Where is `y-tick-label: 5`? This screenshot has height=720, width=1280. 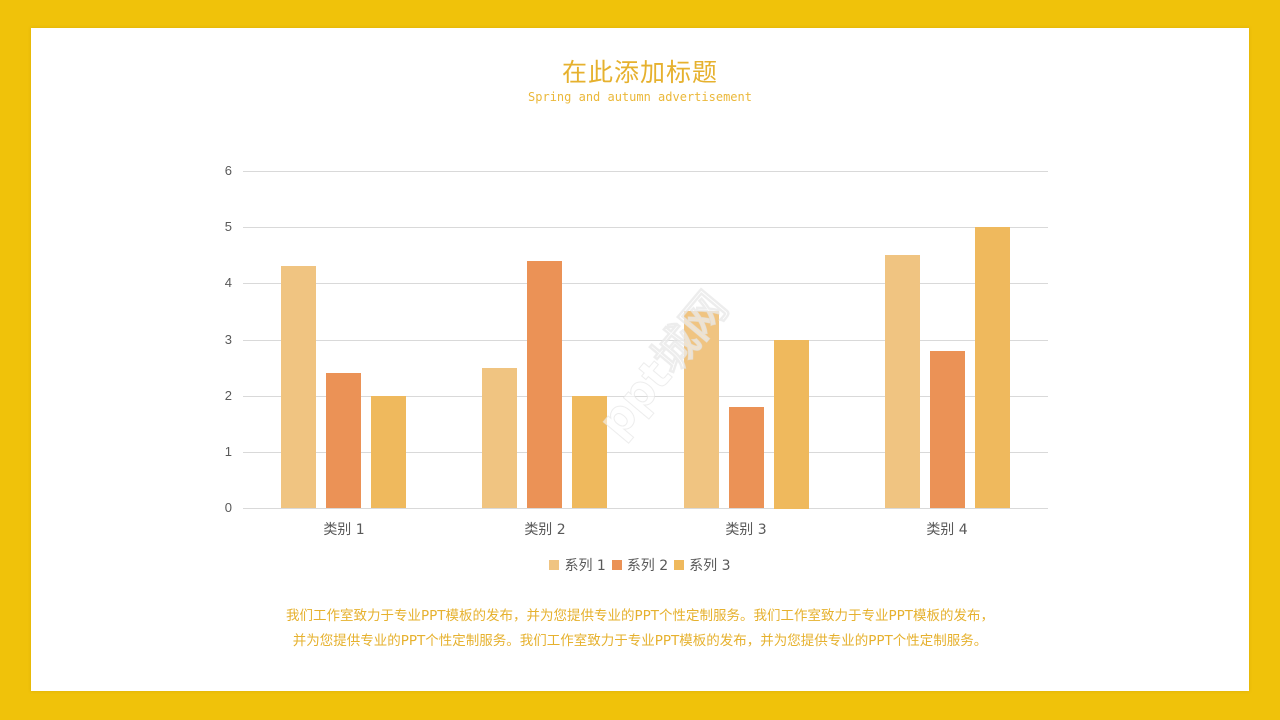 y-tick-label: 5 is located at coordinates (228, 226).